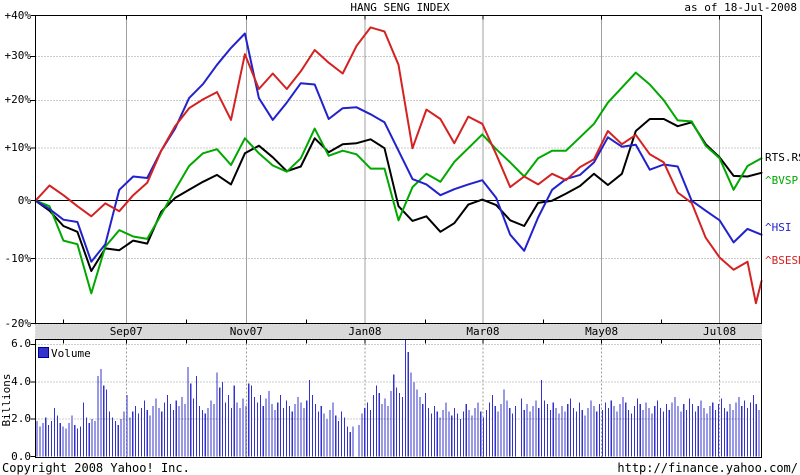 This screenshot has width=800, height=475. Describe the element at coordinates (720, 331) in the screenshot. I see `month-label: Jul08` at that location.